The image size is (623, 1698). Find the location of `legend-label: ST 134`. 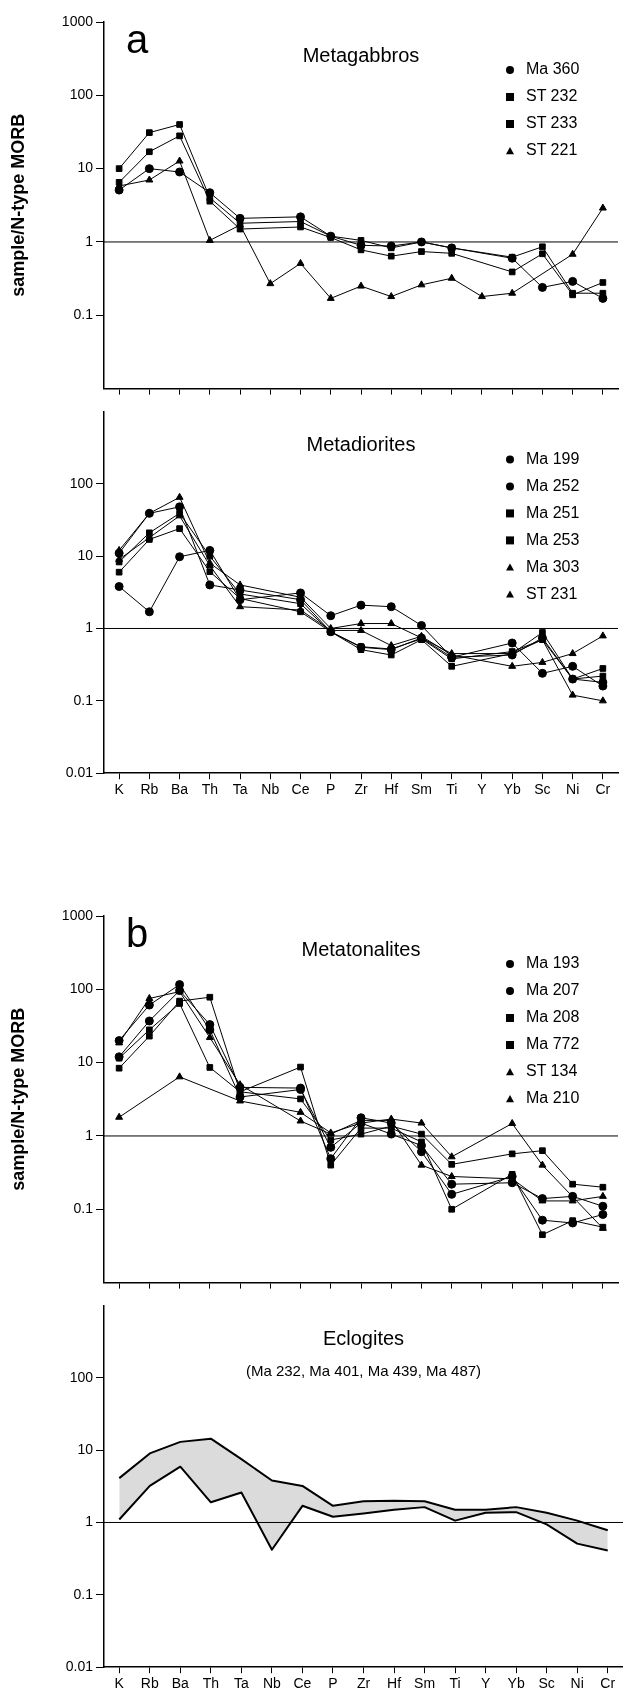

legend-label: ST 134 is located at coordinates (552, 1071).